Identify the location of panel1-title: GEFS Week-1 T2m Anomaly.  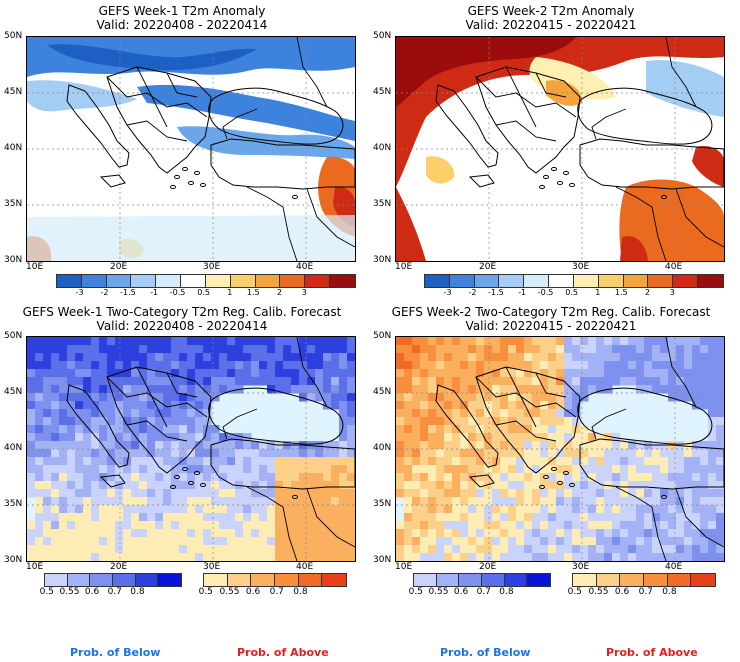
(182, 11).